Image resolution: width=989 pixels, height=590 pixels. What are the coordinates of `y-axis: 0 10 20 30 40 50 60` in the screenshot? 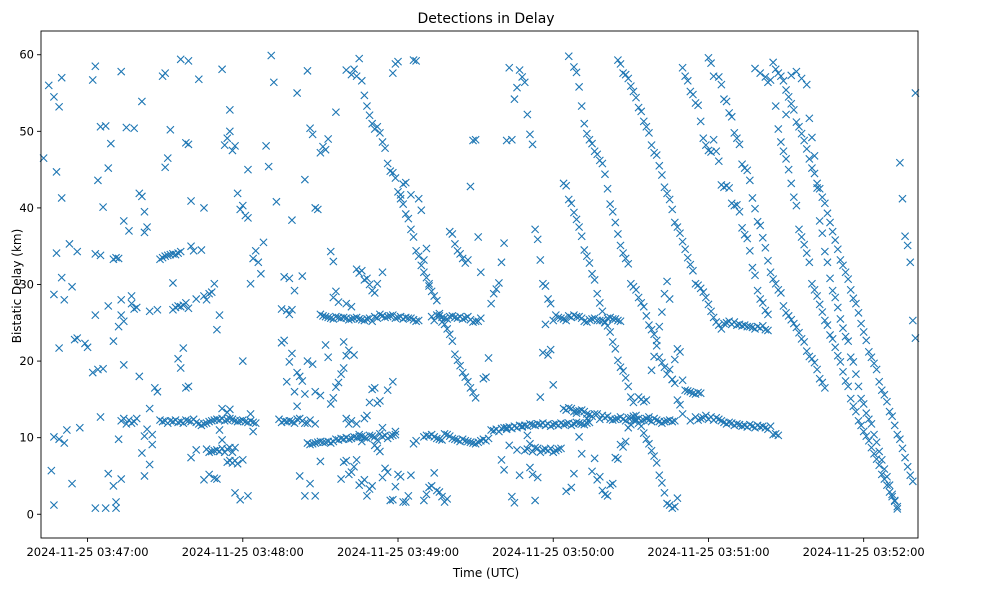 It's located at (30, 284).